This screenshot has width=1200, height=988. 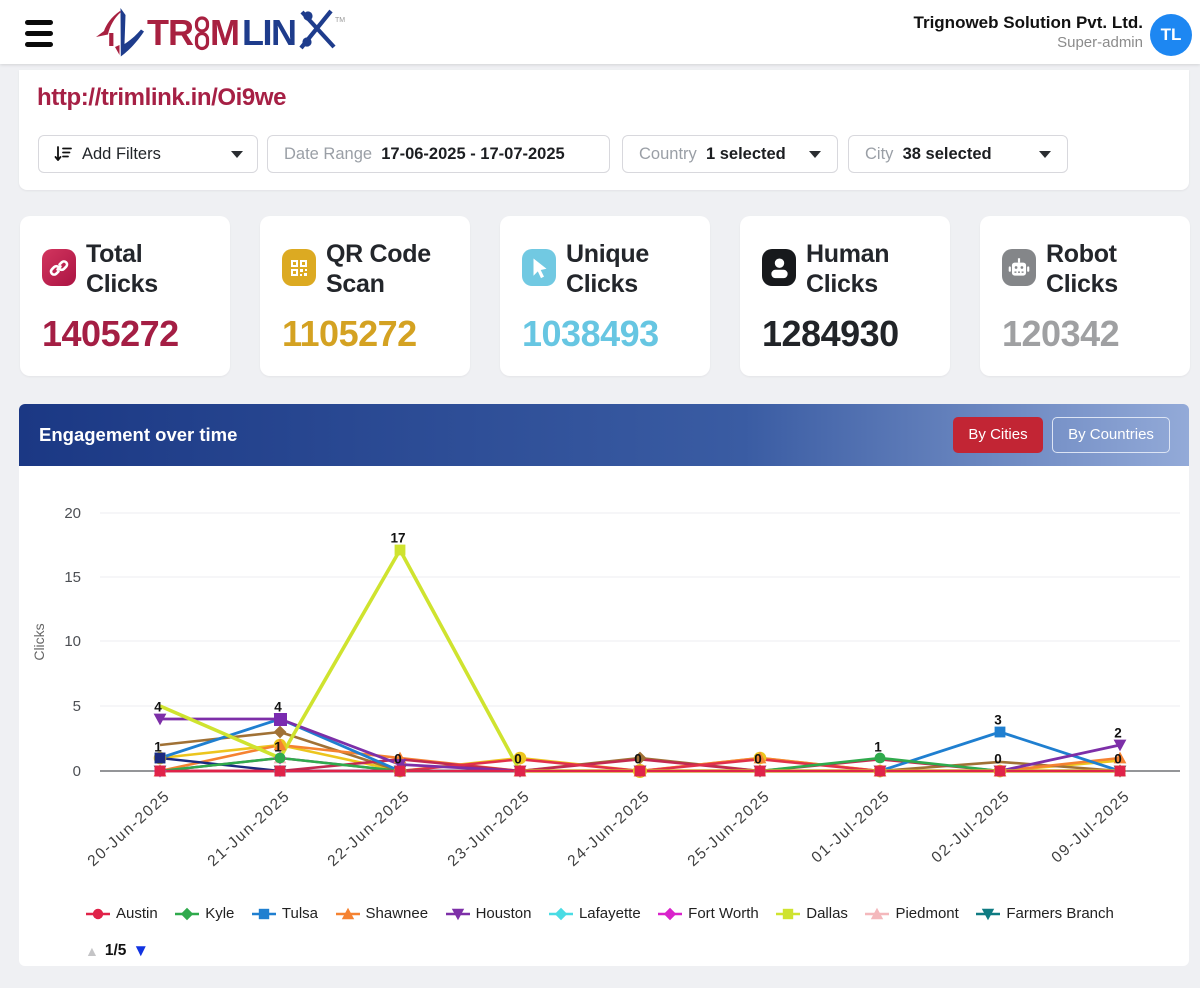 I want to click on svg-text: 2, so click(x=1118, y=733).